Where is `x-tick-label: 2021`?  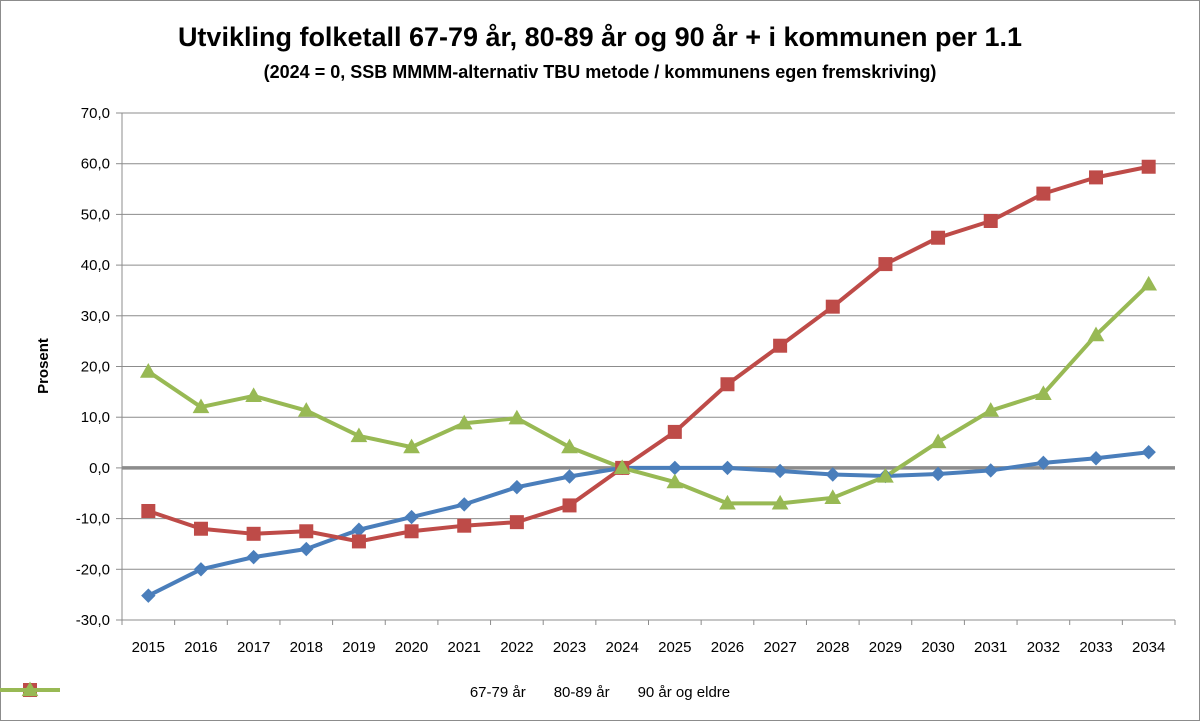
x-tick-label: 2021 is located at coordinates (464, 647).